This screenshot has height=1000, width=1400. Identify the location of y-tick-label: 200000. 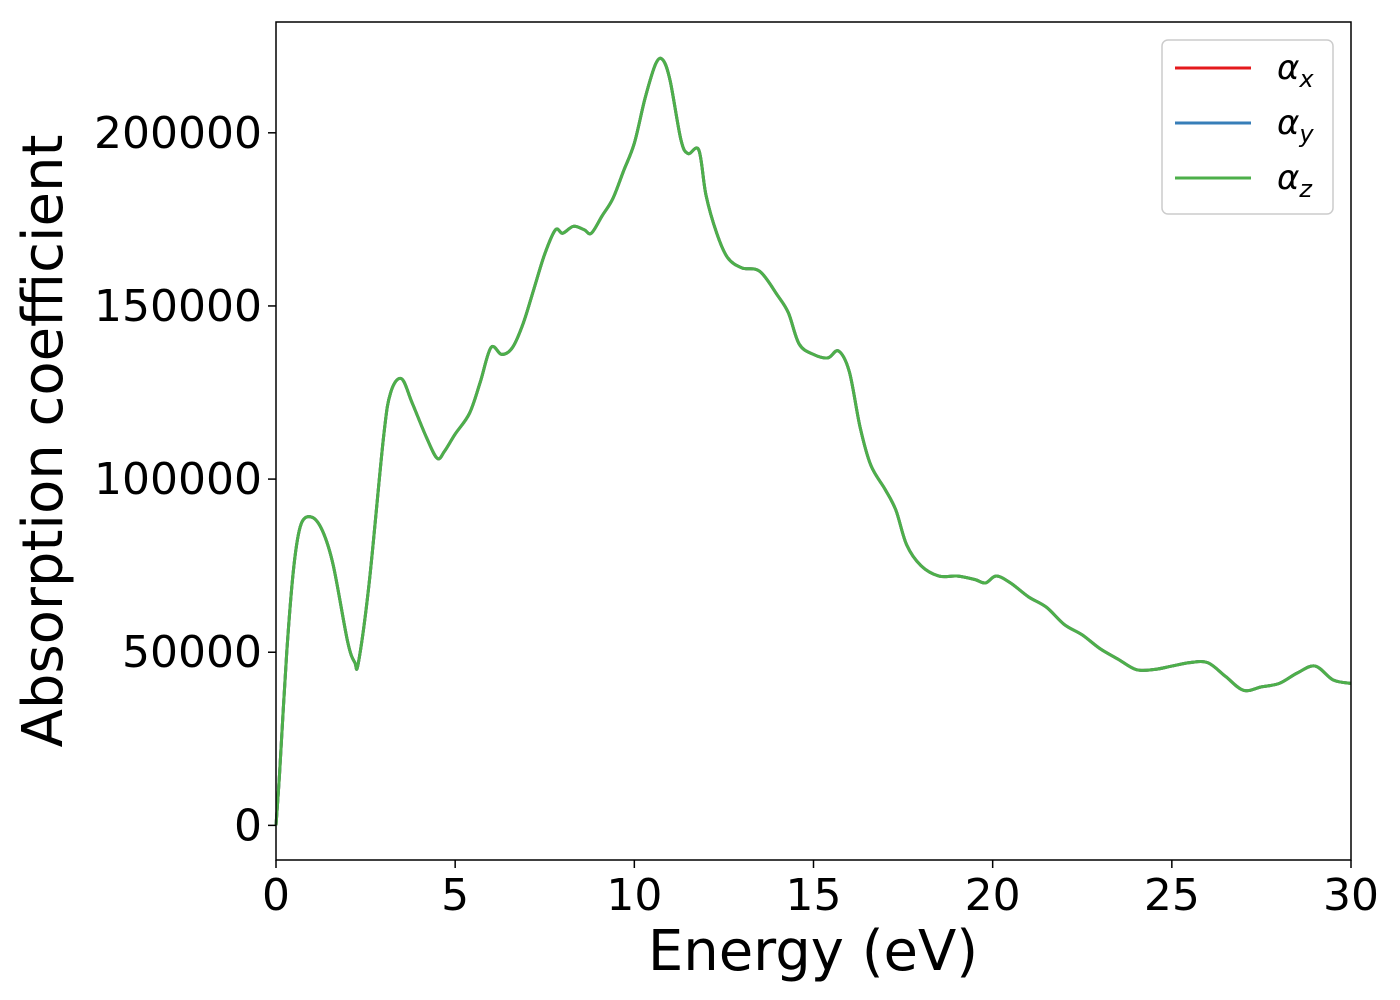
(178, 133).